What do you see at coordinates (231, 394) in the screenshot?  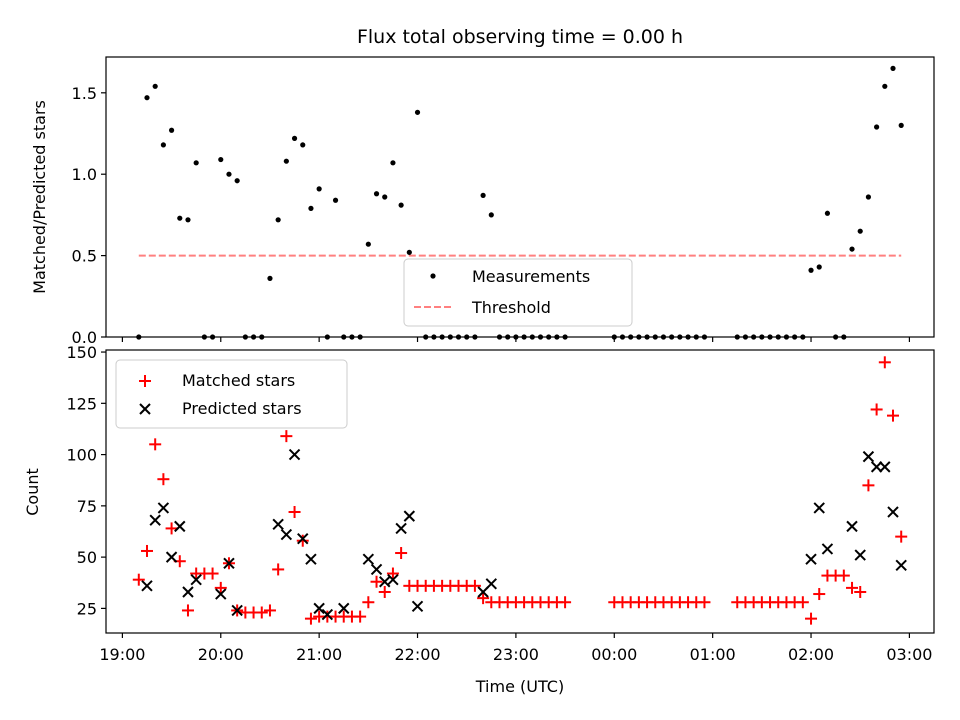 I see `bottom-legend-box` at bounding box center [231, 394].